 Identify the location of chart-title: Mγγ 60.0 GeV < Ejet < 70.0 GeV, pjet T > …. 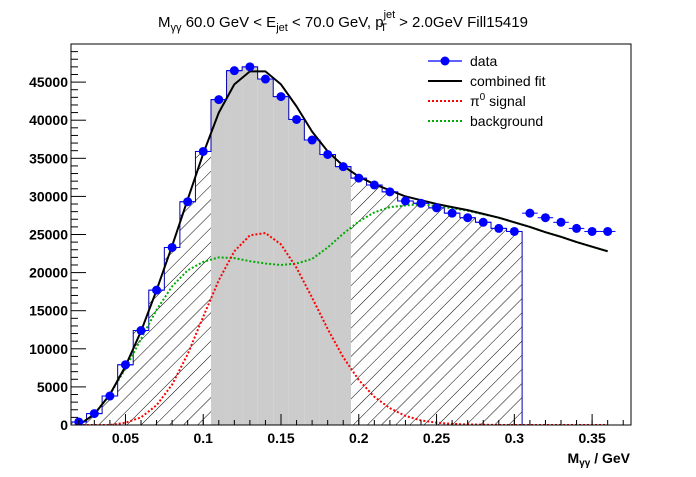
(343, 21).